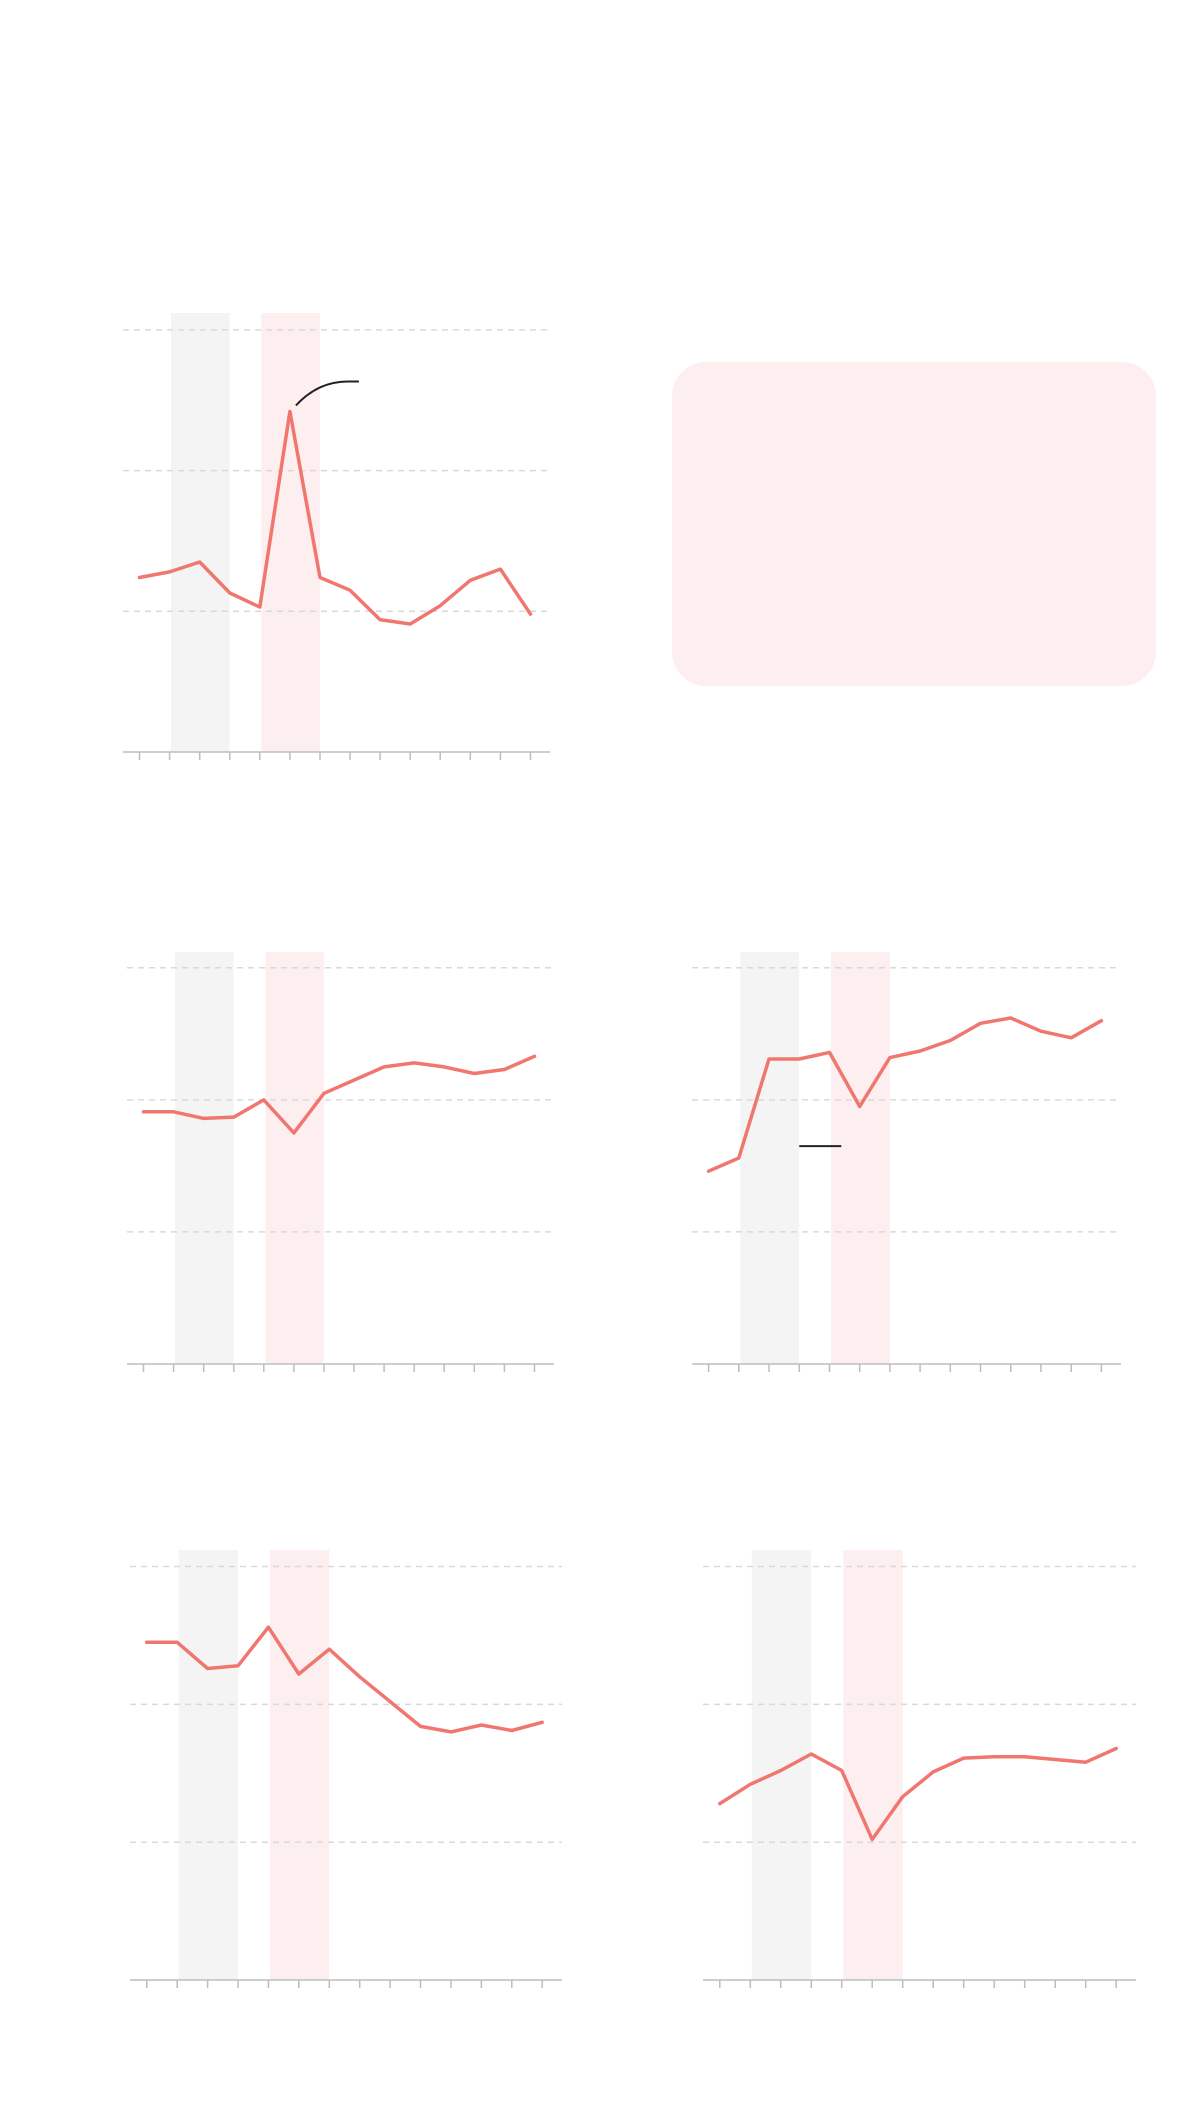  Describe the element at coordinates (914, 524) in the screenshot. I see `callout-box` at that location.